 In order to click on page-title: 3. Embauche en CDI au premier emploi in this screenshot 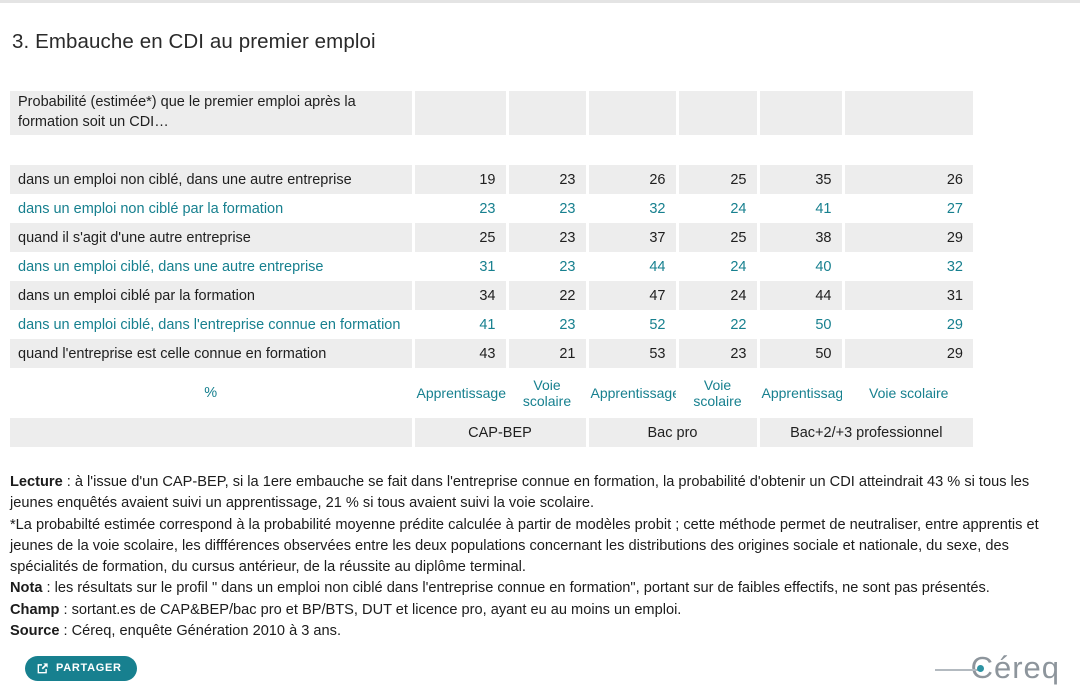, I will do `click(194, 41)`.